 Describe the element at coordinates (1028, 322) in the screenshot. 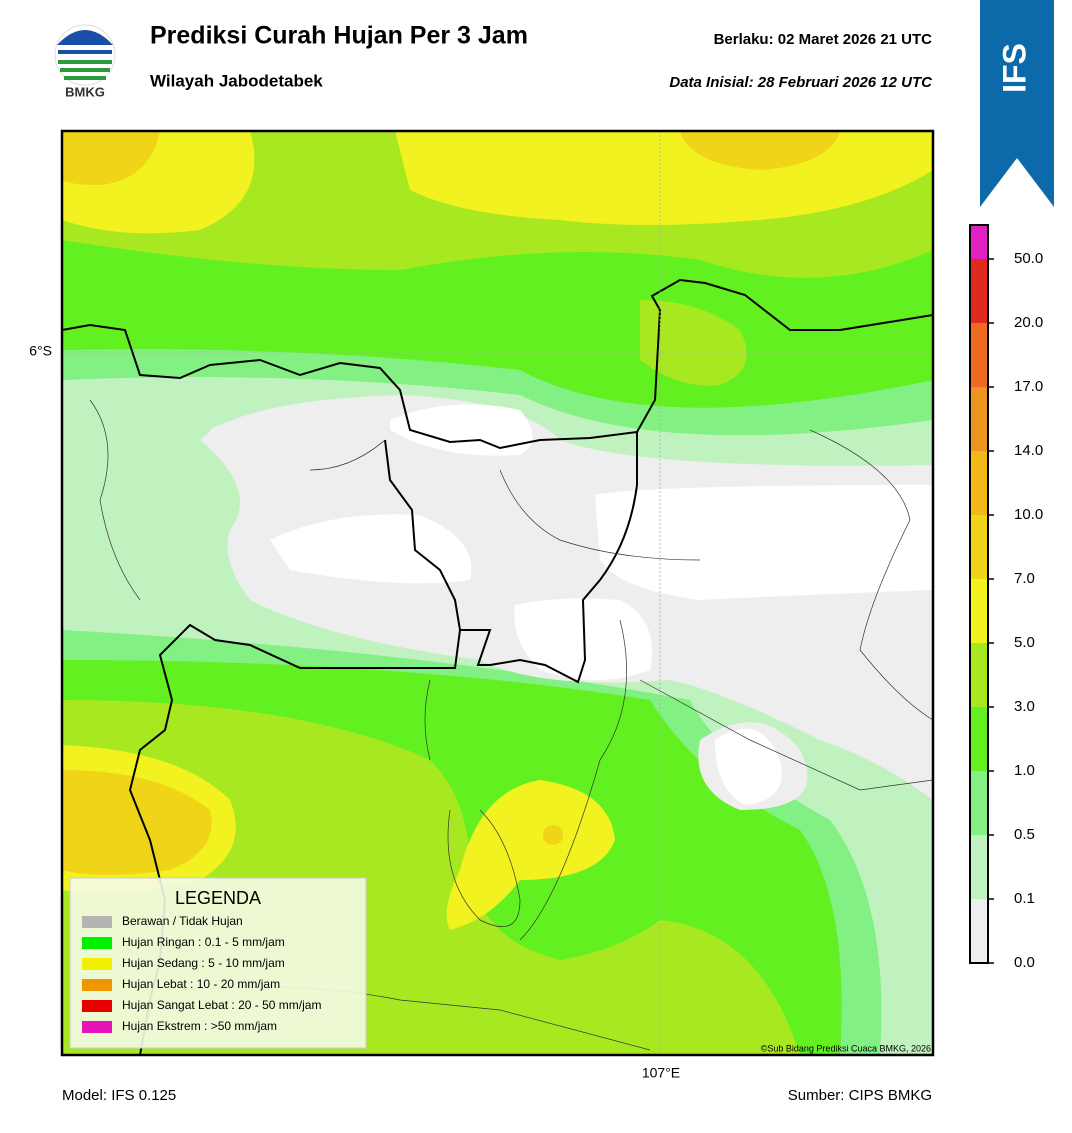

I see `colorbar-tick-label: 20.0` at that location.